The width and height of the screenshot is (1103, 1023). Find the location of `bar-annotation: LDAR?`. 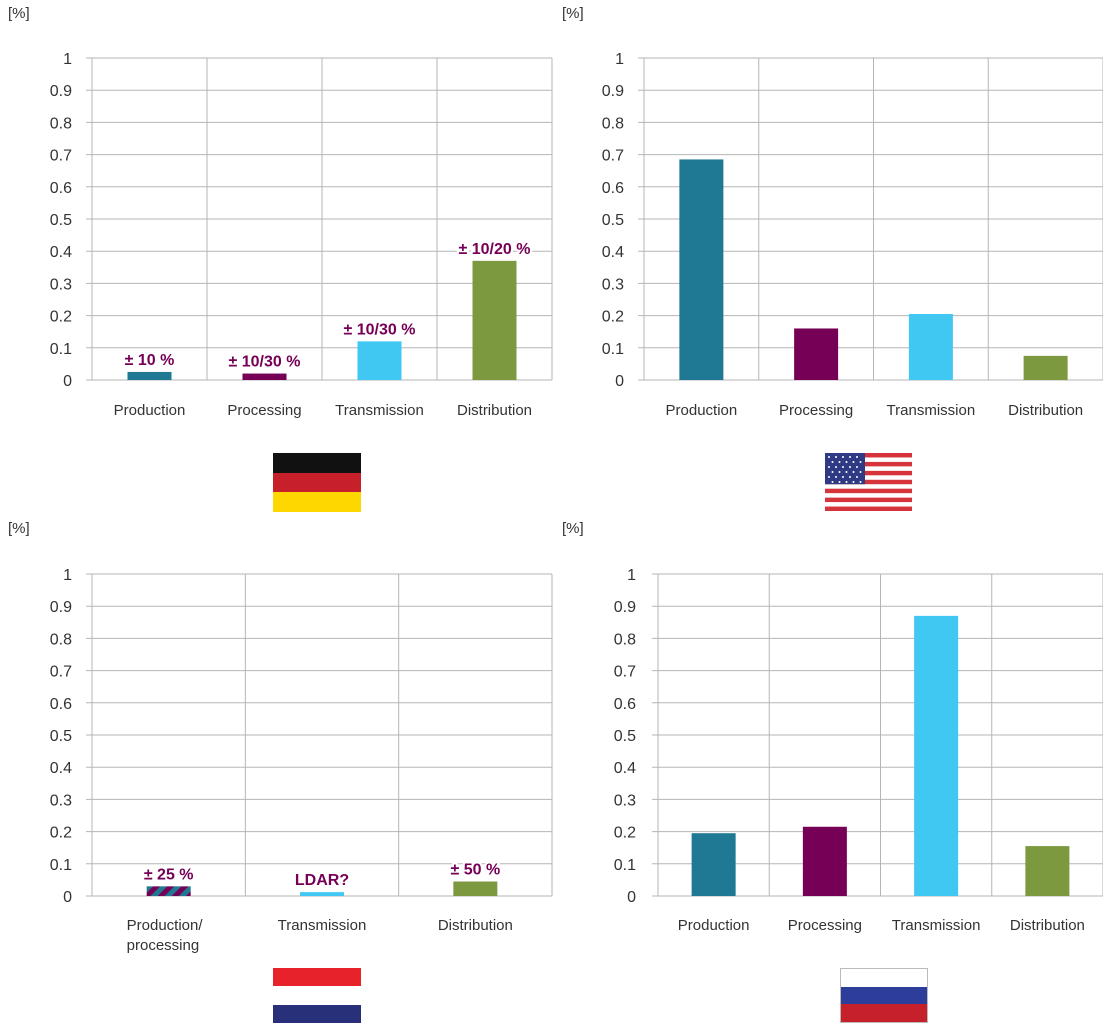

bar-annotation: LDAR? is located at coordinates (322, 880).